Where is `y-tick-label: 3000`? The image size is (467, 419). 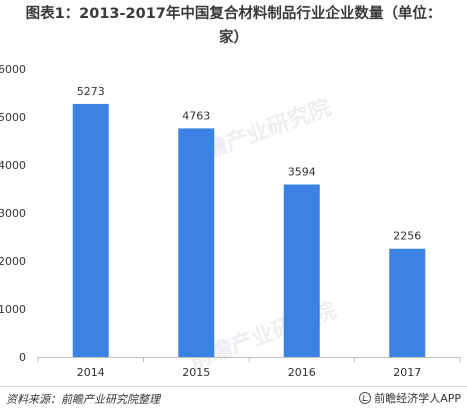
y-tick-label: 3000 is located at coordinates (13, 213).